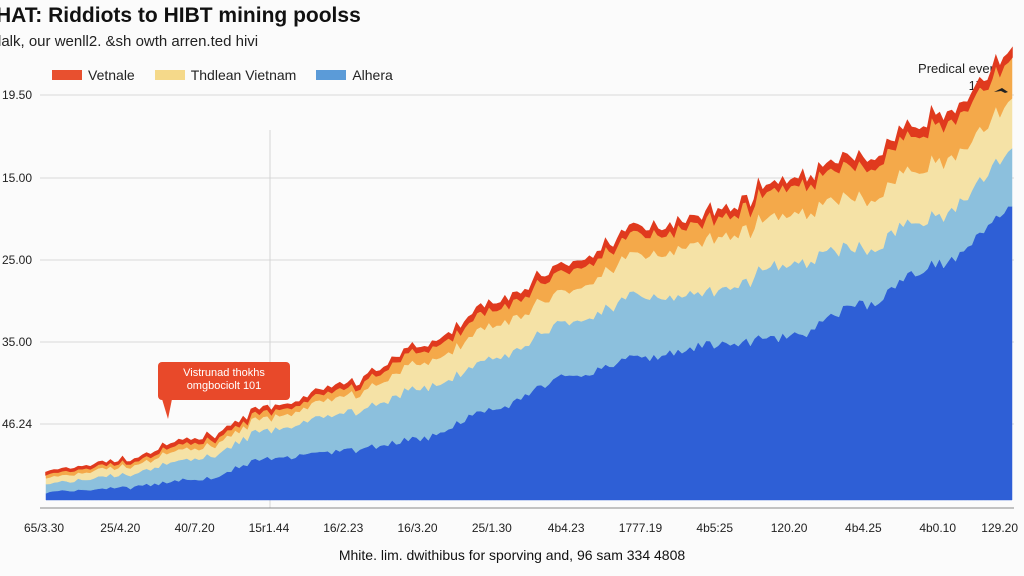 Image resolution: width=1024 pixels, height=576 pixels. What do you see at coordinates (167, 409) in the screenshot?
I see `callout-tail` at bounding box center [167, 409].